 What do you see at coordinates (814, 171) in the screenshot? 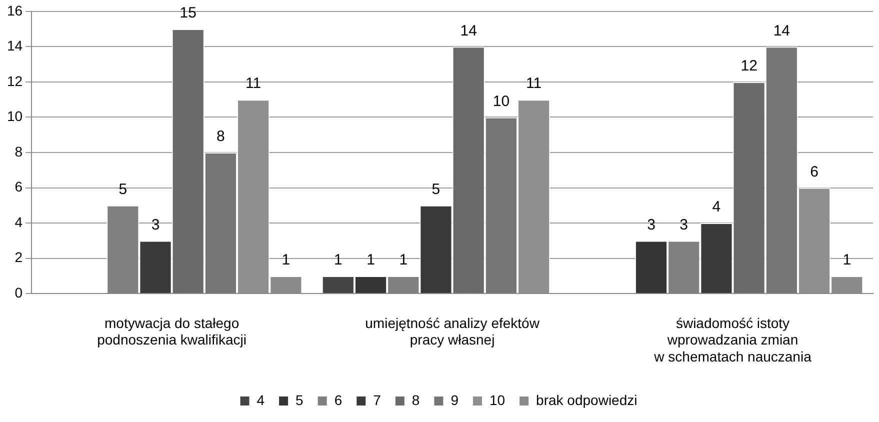
I see `data-label: 6` at bounding box center [814, 171].